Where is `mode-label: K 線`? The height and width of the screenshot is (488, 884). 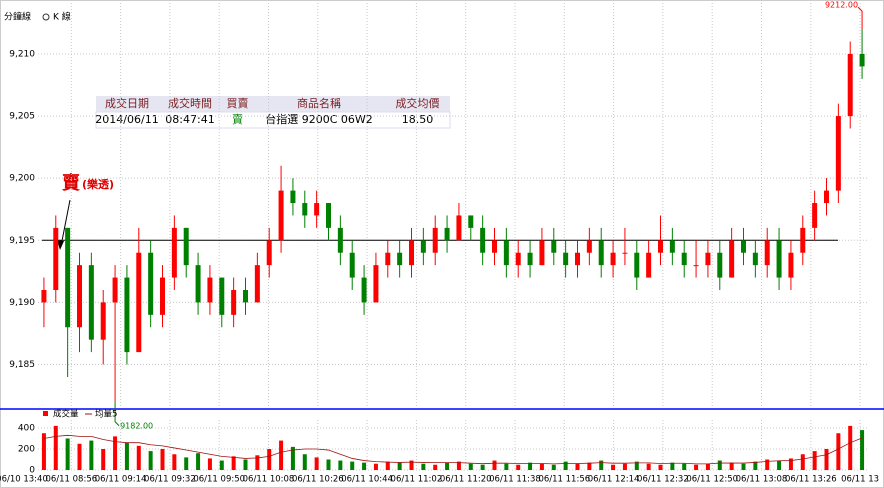 mode-label: K 線 is located at coordinates (62, 17).